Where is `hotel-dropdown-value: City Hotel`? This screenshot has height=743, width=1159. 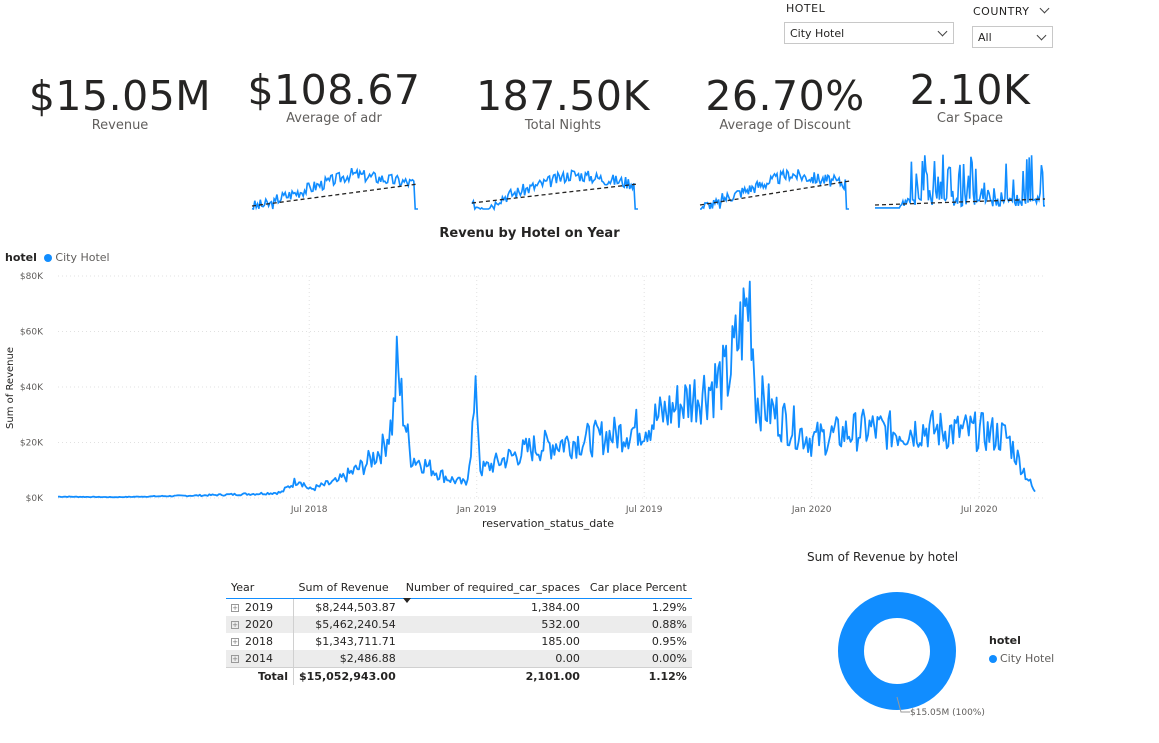
hotel-dropdown-value: City Hotel is located at coordinates (817, 33).